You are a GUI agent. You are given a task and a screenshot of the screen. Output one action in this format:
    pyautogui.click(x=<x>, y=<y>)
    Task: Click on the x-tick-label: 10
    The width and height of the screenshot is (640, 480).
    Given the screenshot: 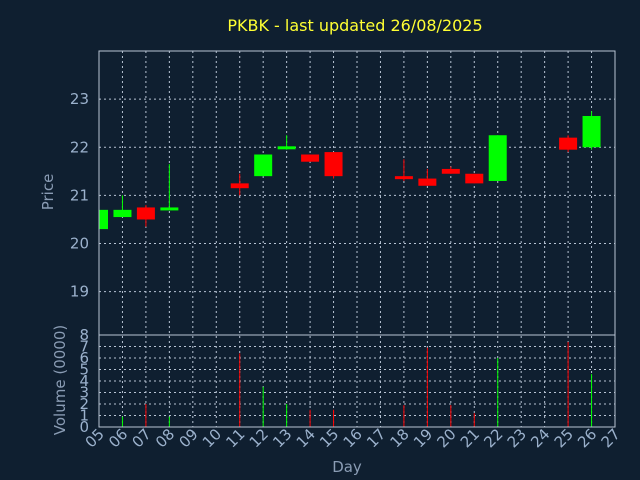 What is the action you would take?
    pyautogui.click(x=212, y=438)
    